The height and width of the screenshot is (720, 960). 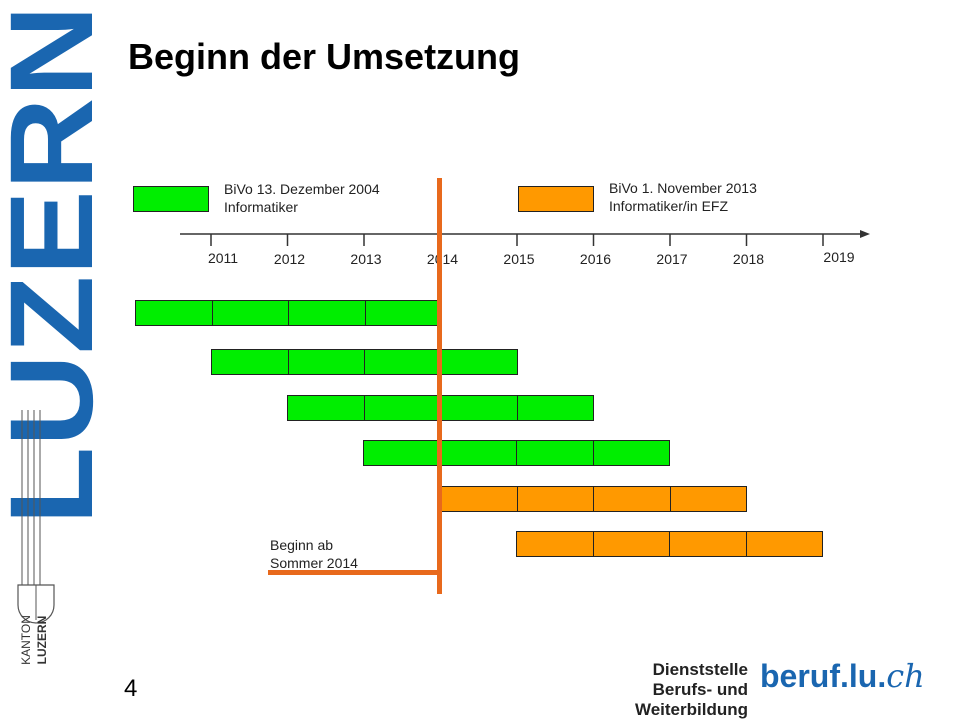 What do you see at coordinates (595, 259) in the screenshot?
I see `year-label-2016: 2016` at bounding box center [595, 259].